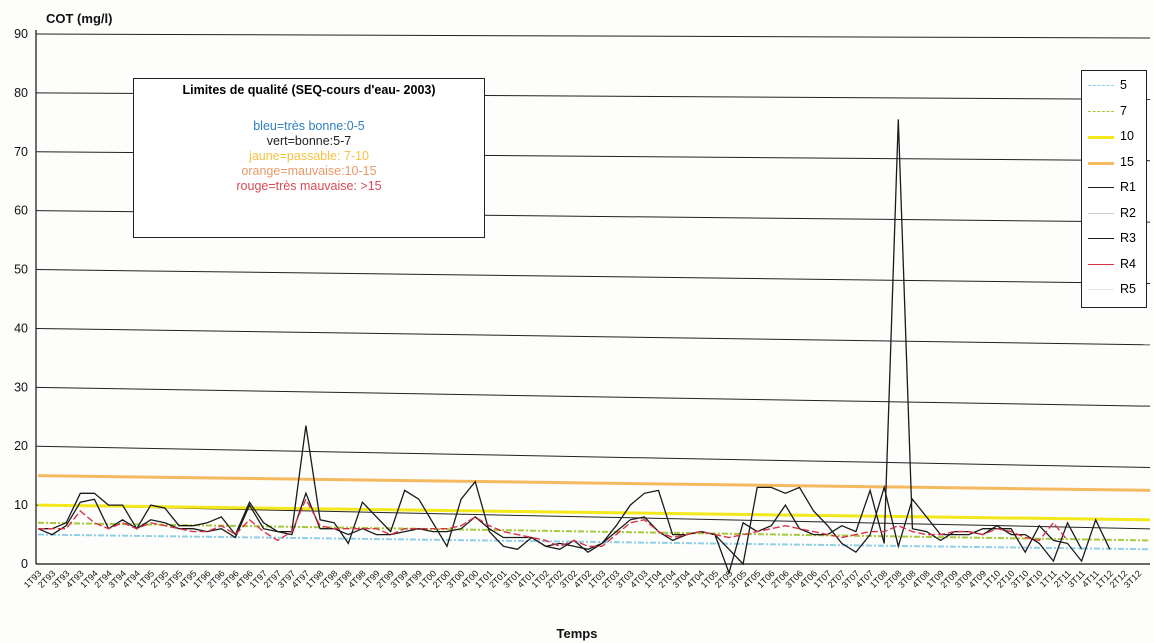 This screenshot has width=1154, height=643. What do you see at coordinates (1127, 136) in the screenshot?
I see `legend-label: 10` at bounding box center [1127, 136].